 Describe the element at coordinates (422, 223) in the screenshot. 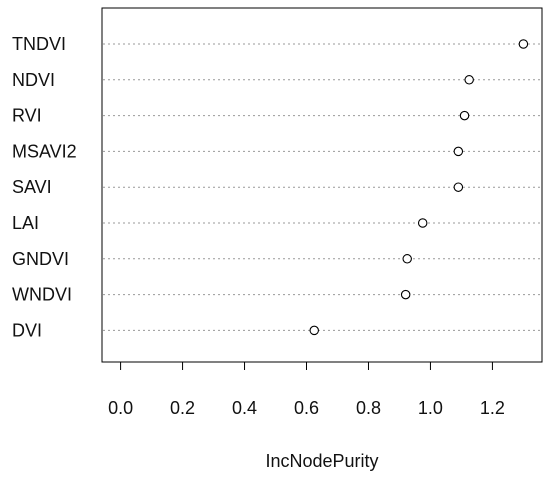

I see `data-point-lai` at that location.